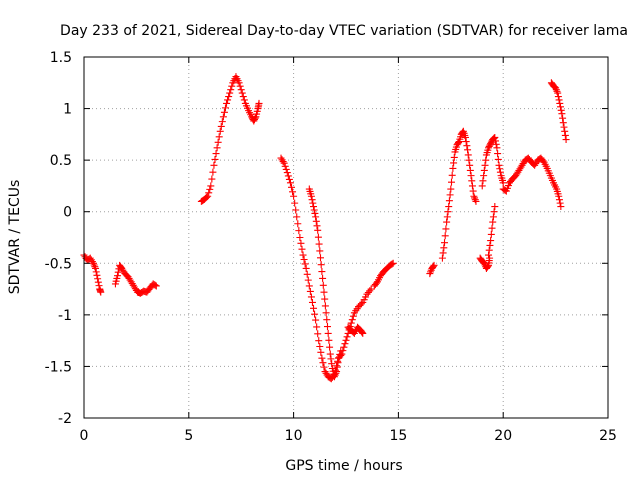 The height and width of the screenshot is (480, 640). I want to click on x-tick-label: 20, so click(503, 436).